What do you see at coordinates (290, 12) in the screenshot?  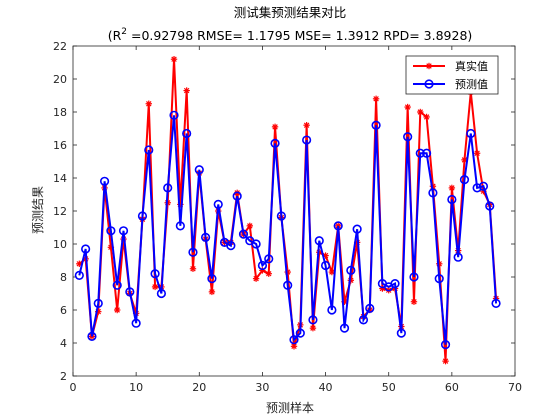 I see `chart-title: 测试集预测结果对比` at bounding box center [290, 12].